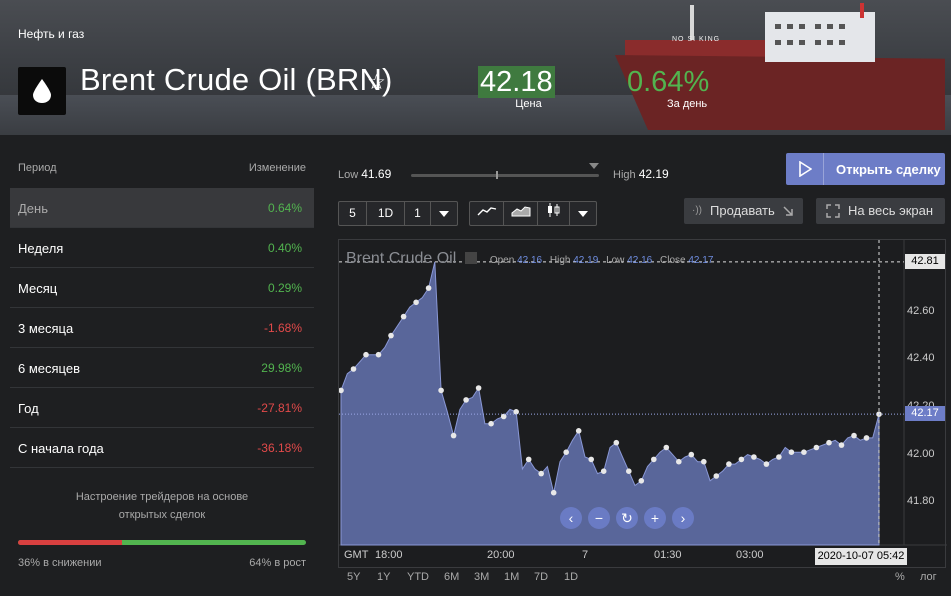 The height and width of the screenshot is (596, 951). I want to click on period-row: 3 месяца -1.68%, so click(162, 328).